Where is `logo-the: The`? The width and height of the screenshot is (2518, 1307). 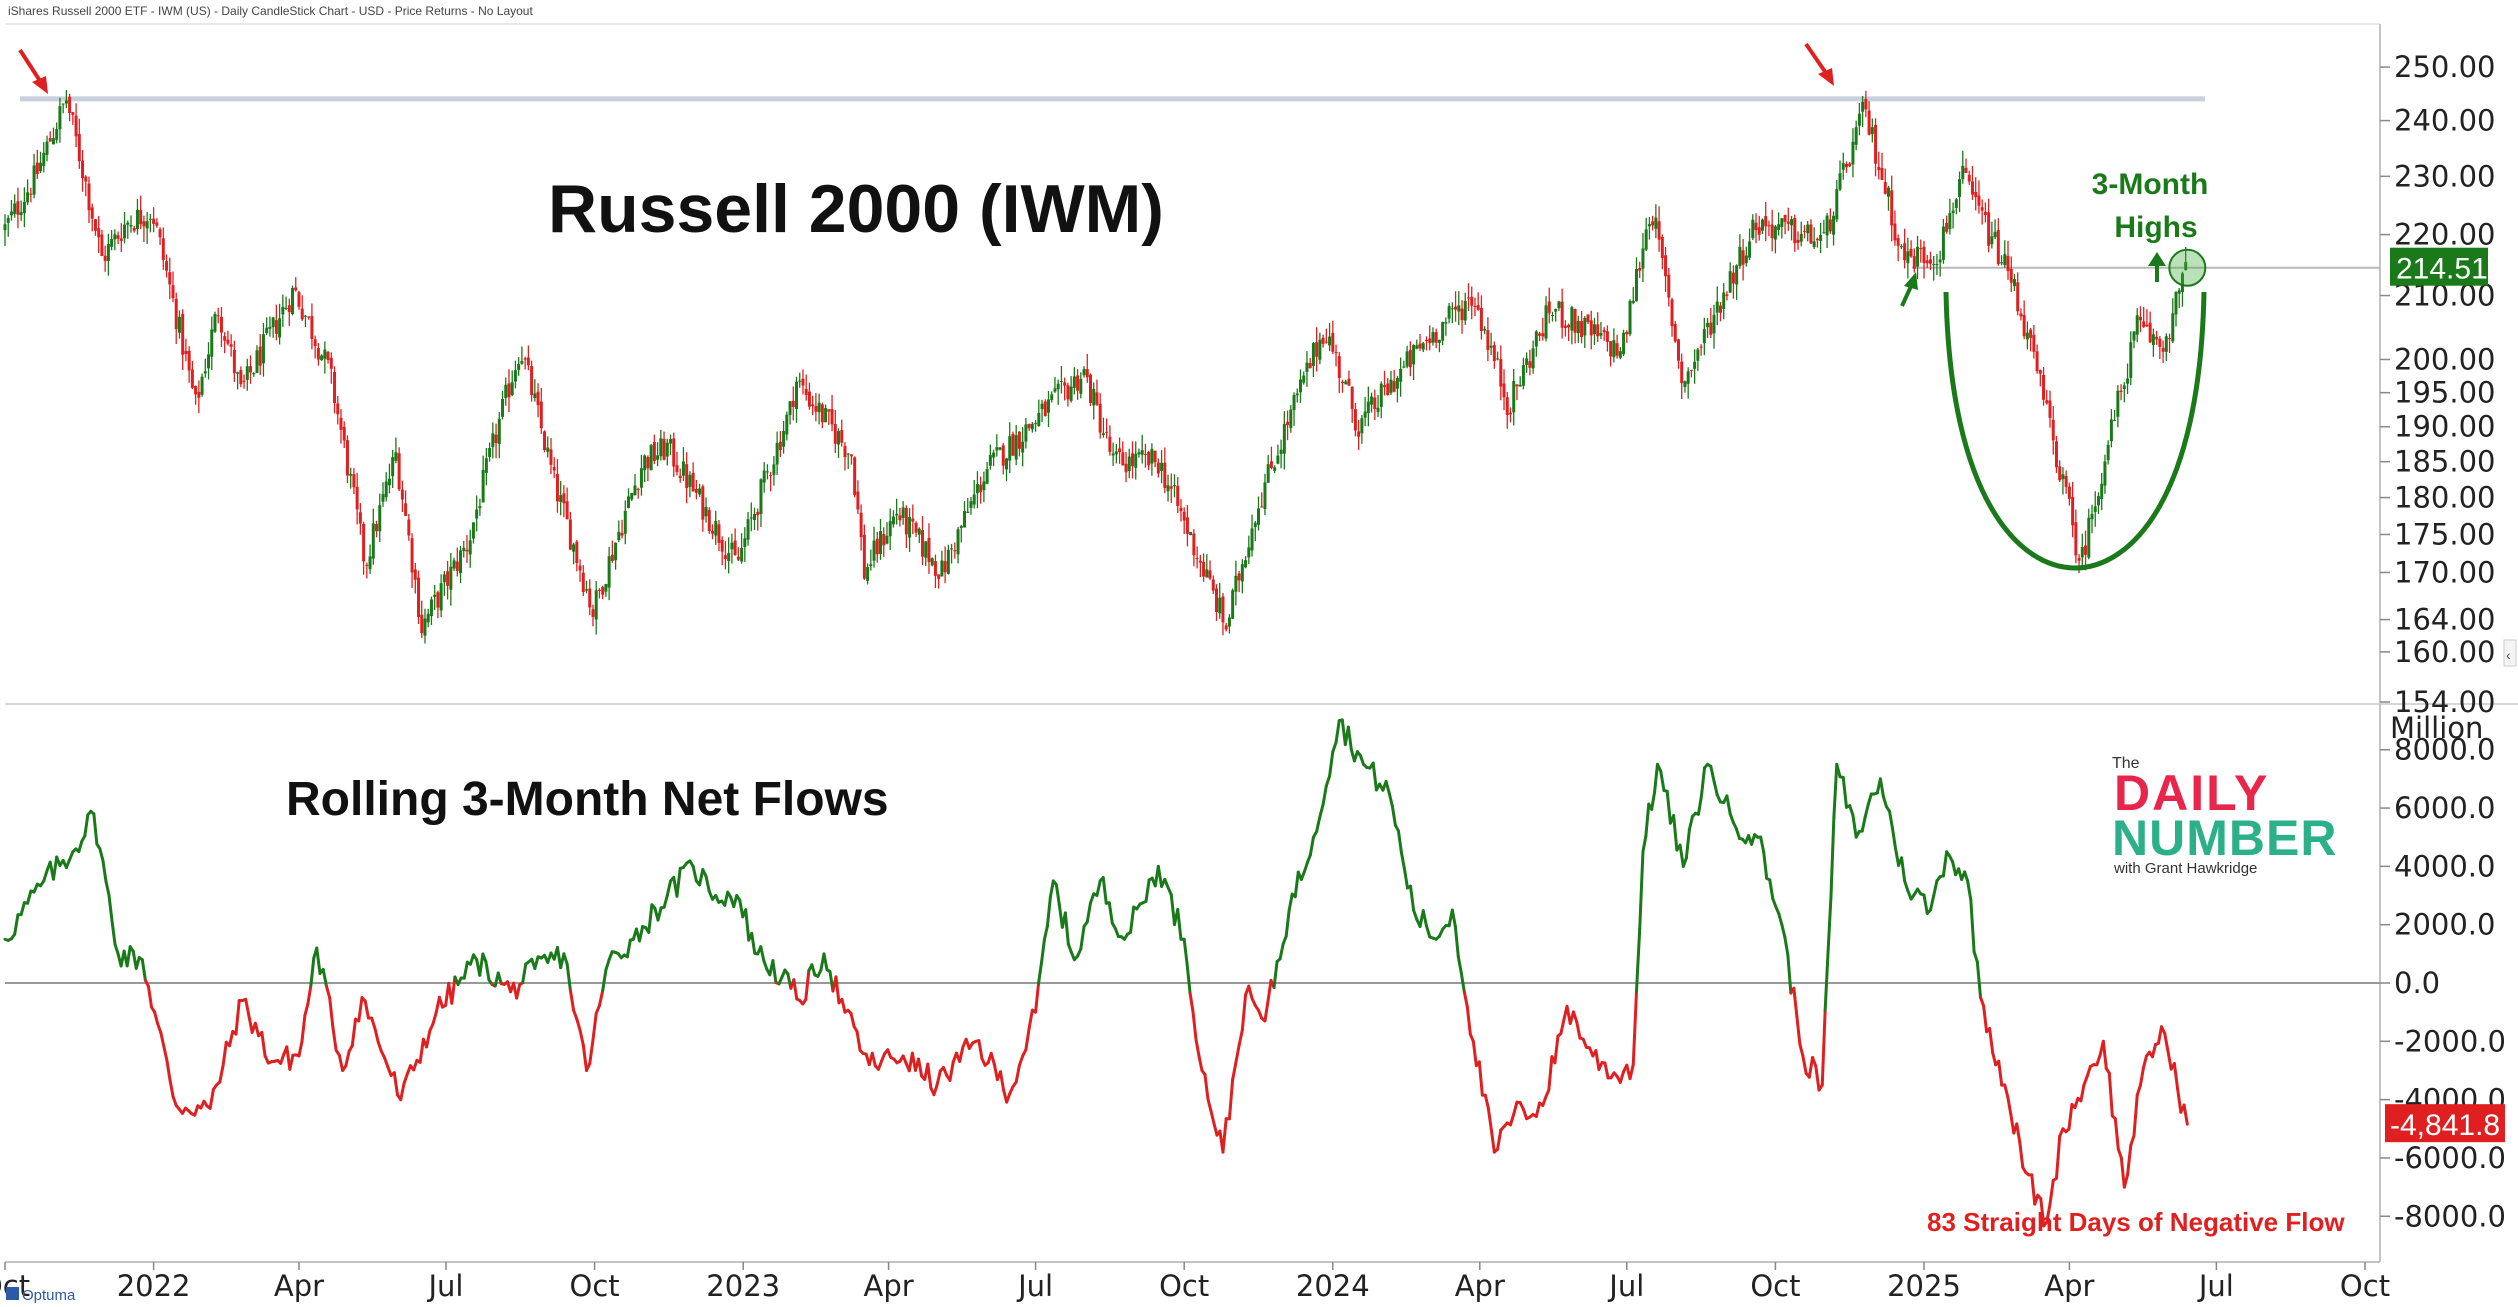 logo-the: The is located at coordinates (2126, 763).